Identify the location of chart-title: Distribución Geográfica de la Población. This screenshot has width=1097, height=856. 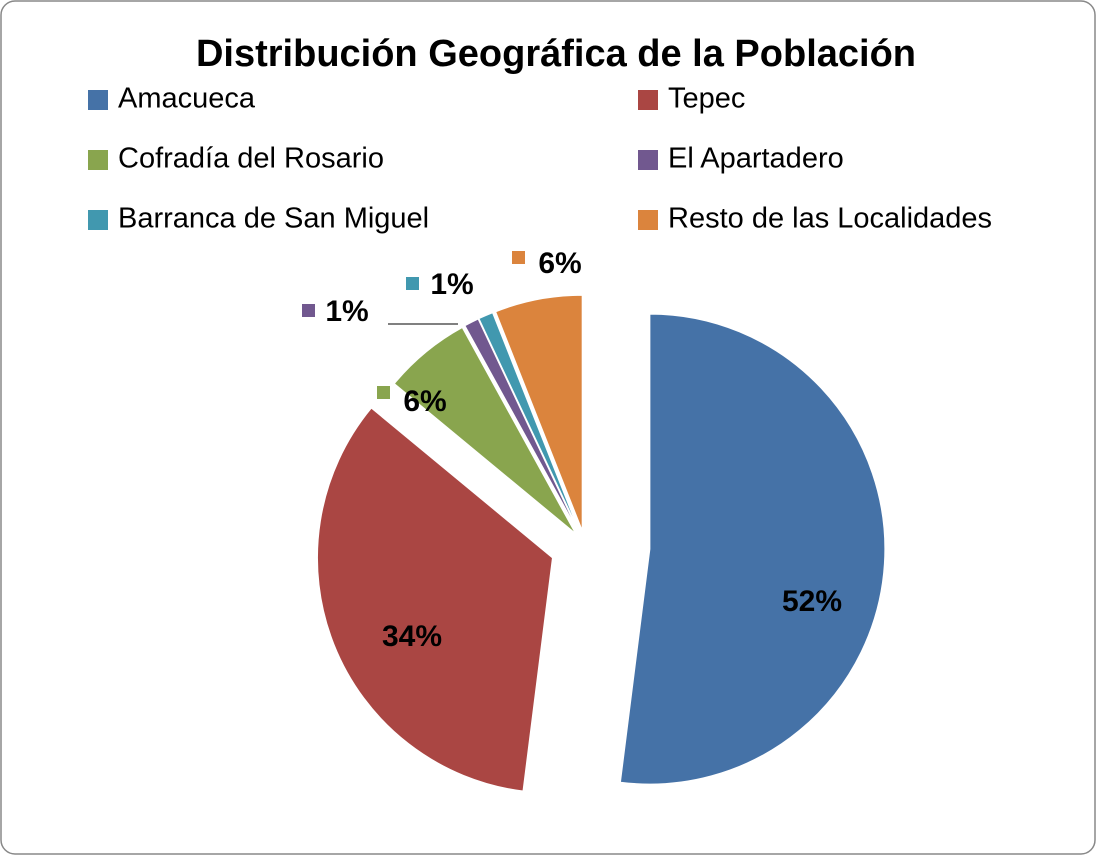
(556, 54).